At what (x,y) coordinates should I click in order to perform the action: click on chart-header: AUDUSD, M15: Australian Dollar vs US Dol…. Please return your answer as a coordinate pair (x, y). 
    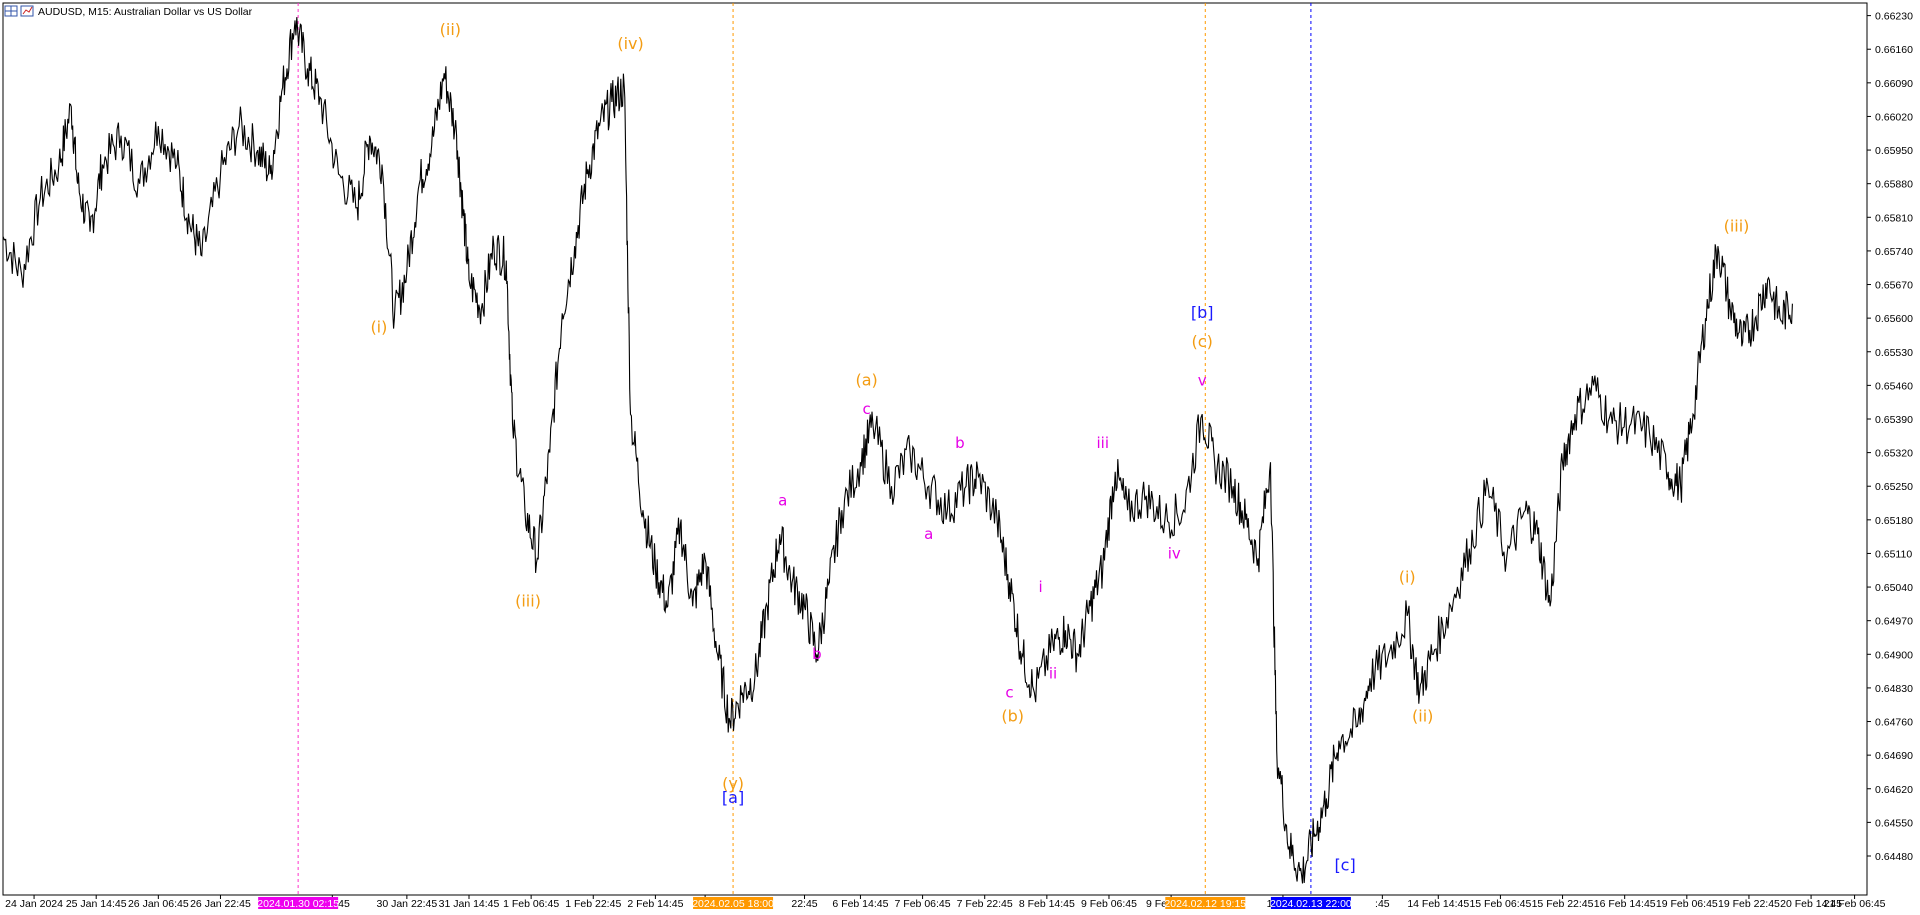
    Looking at the image, I should click on (128, 11).